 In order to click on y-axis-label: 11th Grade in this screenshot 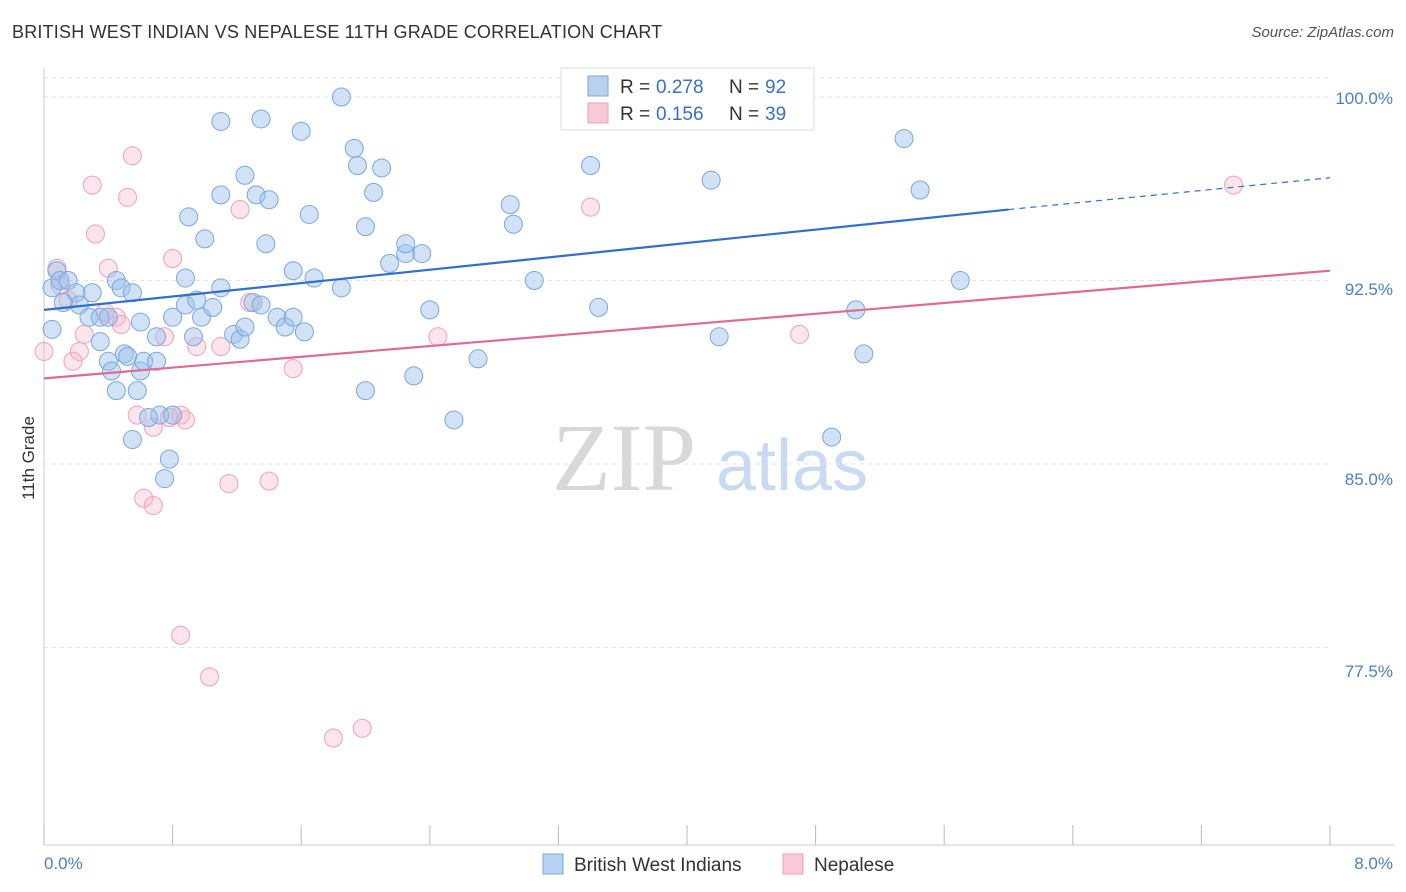, I will do `click(28, 458)`.